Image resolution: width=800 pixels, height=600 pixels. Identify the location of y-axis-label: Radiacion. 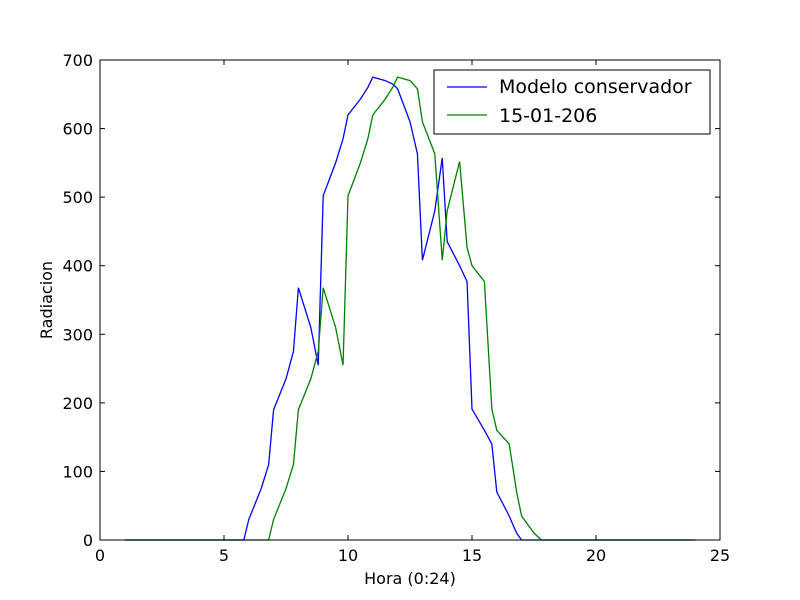
(46, 300).